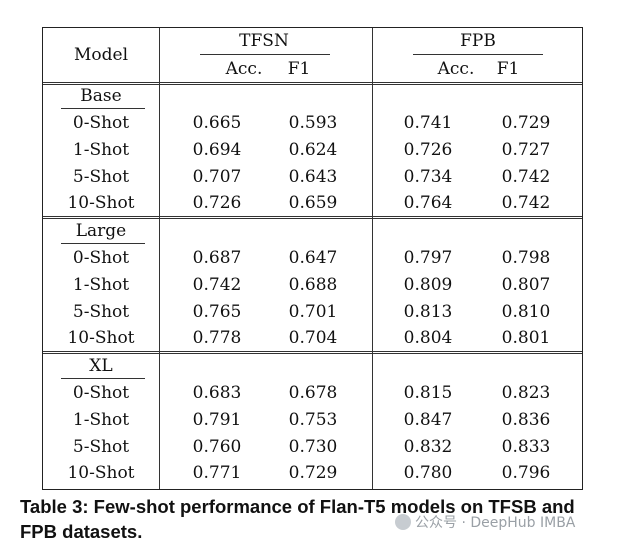 This screenshot has height=554, width=619. Describe the element at coordinates (428, 203) in the screenshot. I see `table-cell: 0.764` at that location.